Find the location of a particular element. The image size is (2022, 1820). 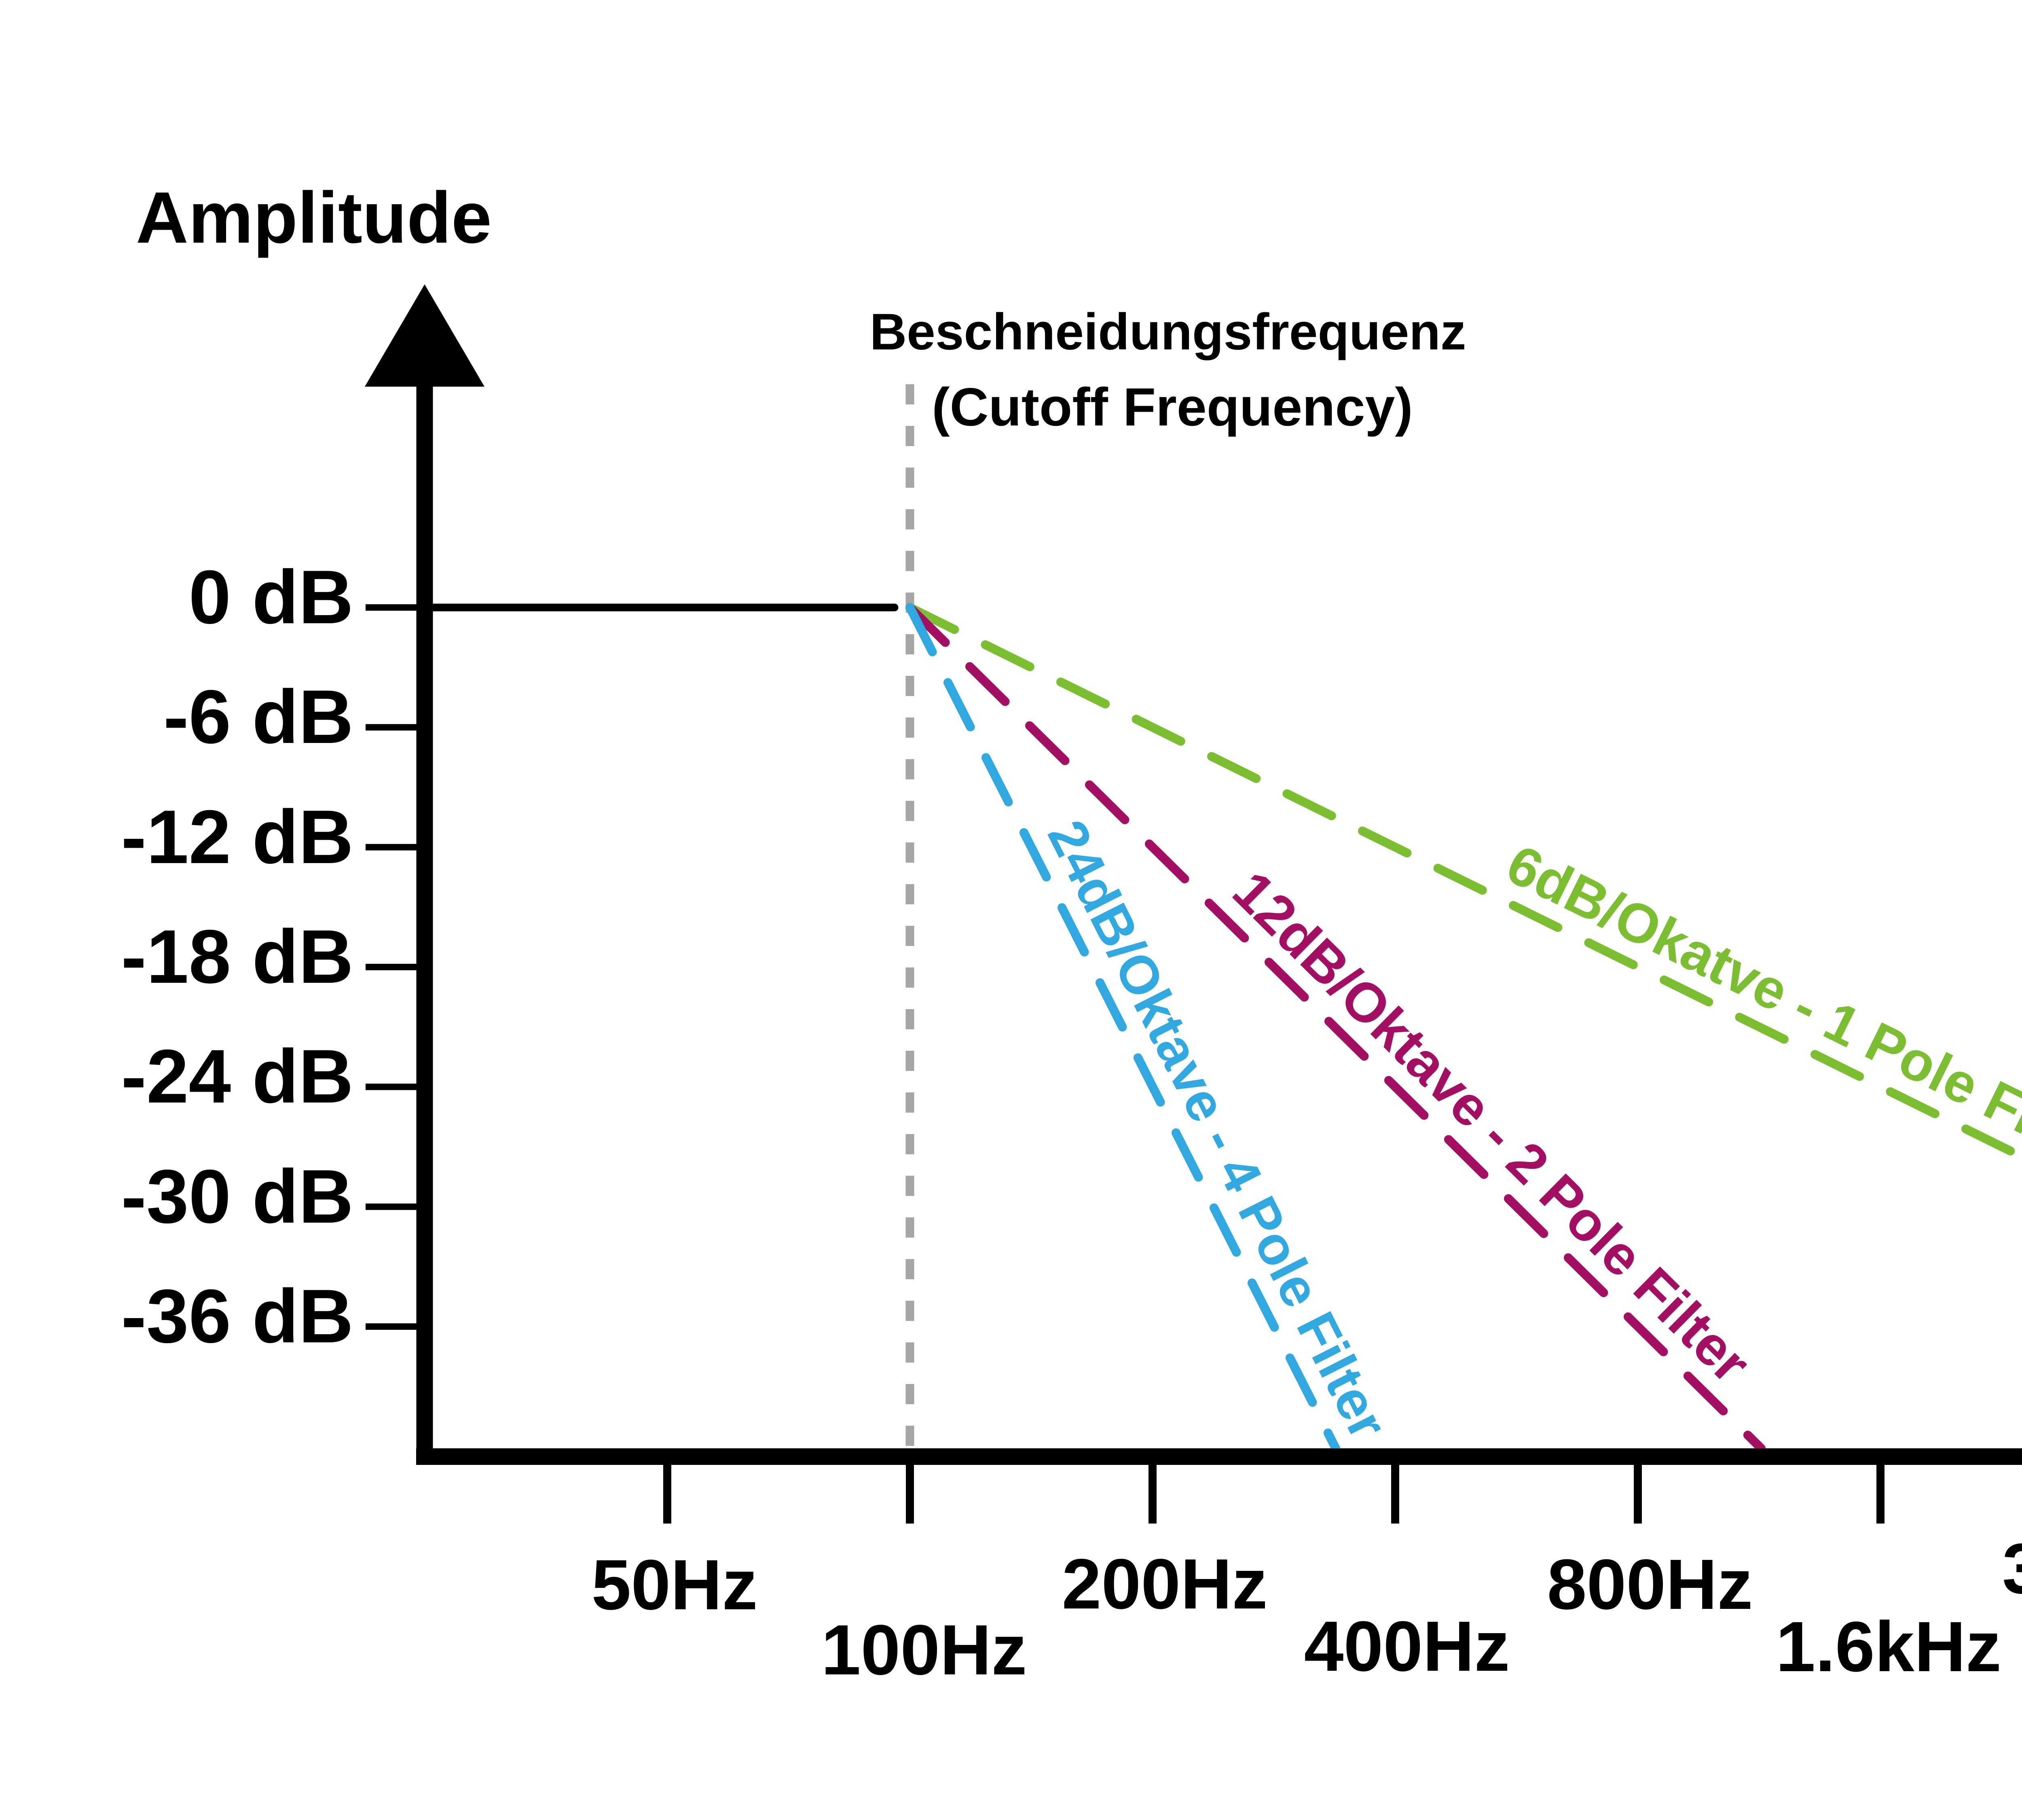

svg-text: -36 dB is located at coordinates (237, 1316).